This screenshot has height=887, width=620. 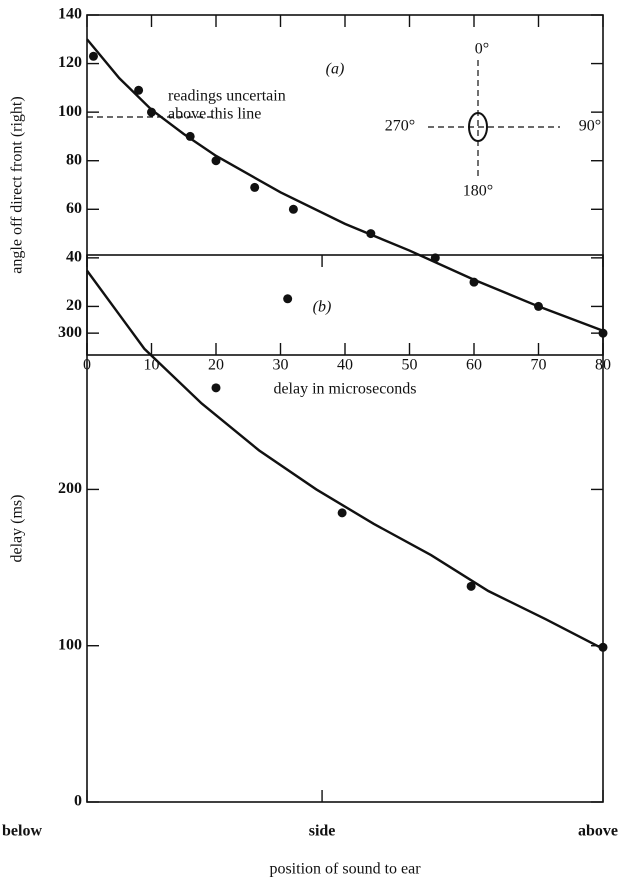 What do you see at coordinates (474, 365) in the screenshot?
I see `x-tick-label: 60` at bounding box center [474, 365].